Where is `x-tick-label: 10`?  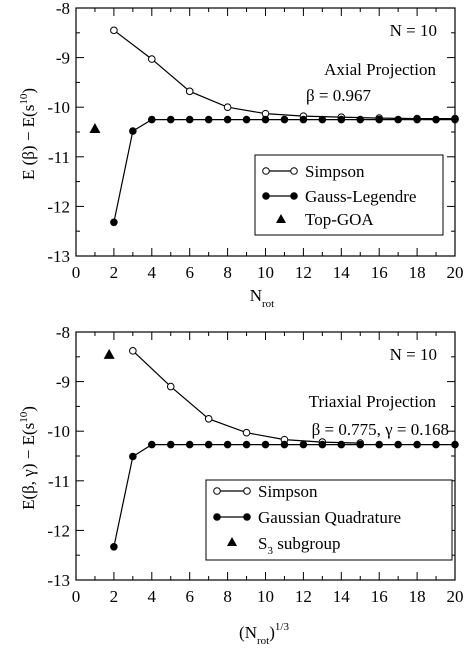 x-tick-label: 10 is located at coordinates (265, 272).